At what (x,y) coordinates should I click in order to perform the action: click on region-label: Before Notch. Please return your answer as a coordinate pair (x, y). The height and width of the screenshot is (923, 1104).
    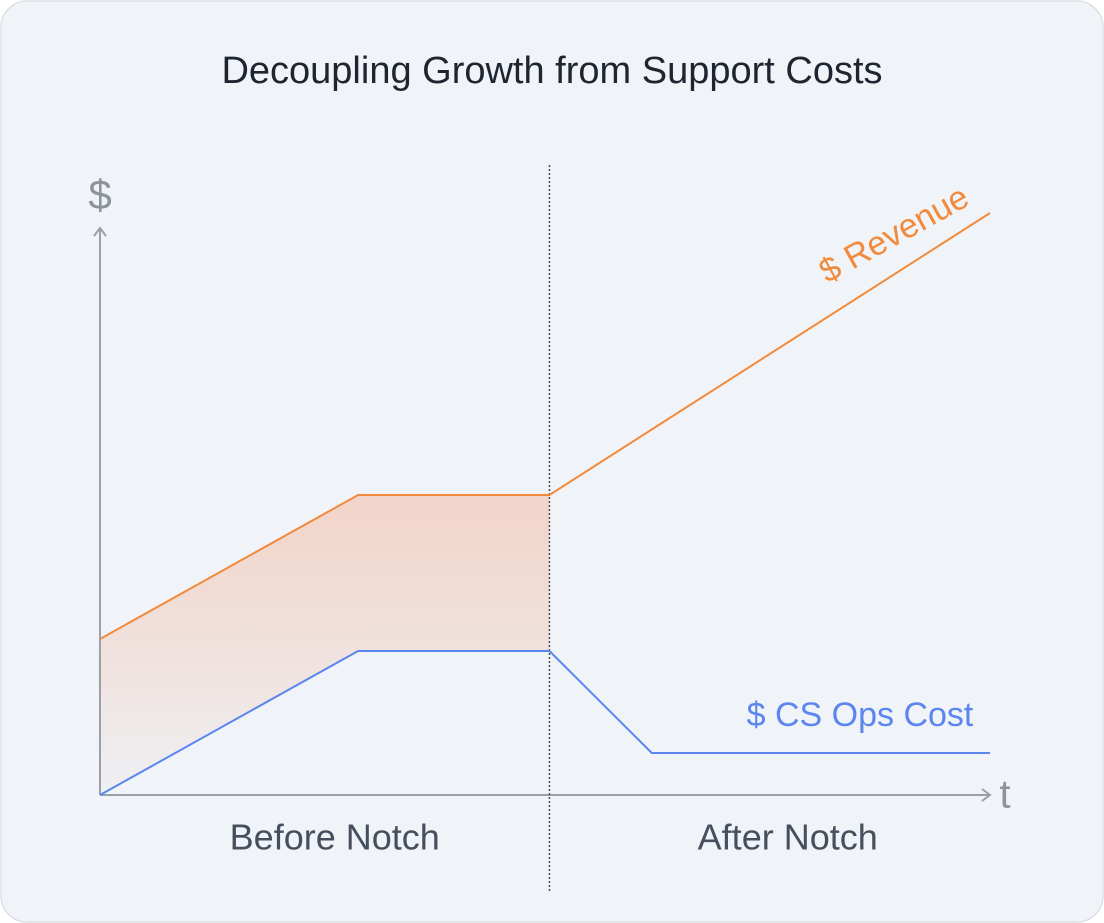
    Looking at the image, I should click on (335, 837).